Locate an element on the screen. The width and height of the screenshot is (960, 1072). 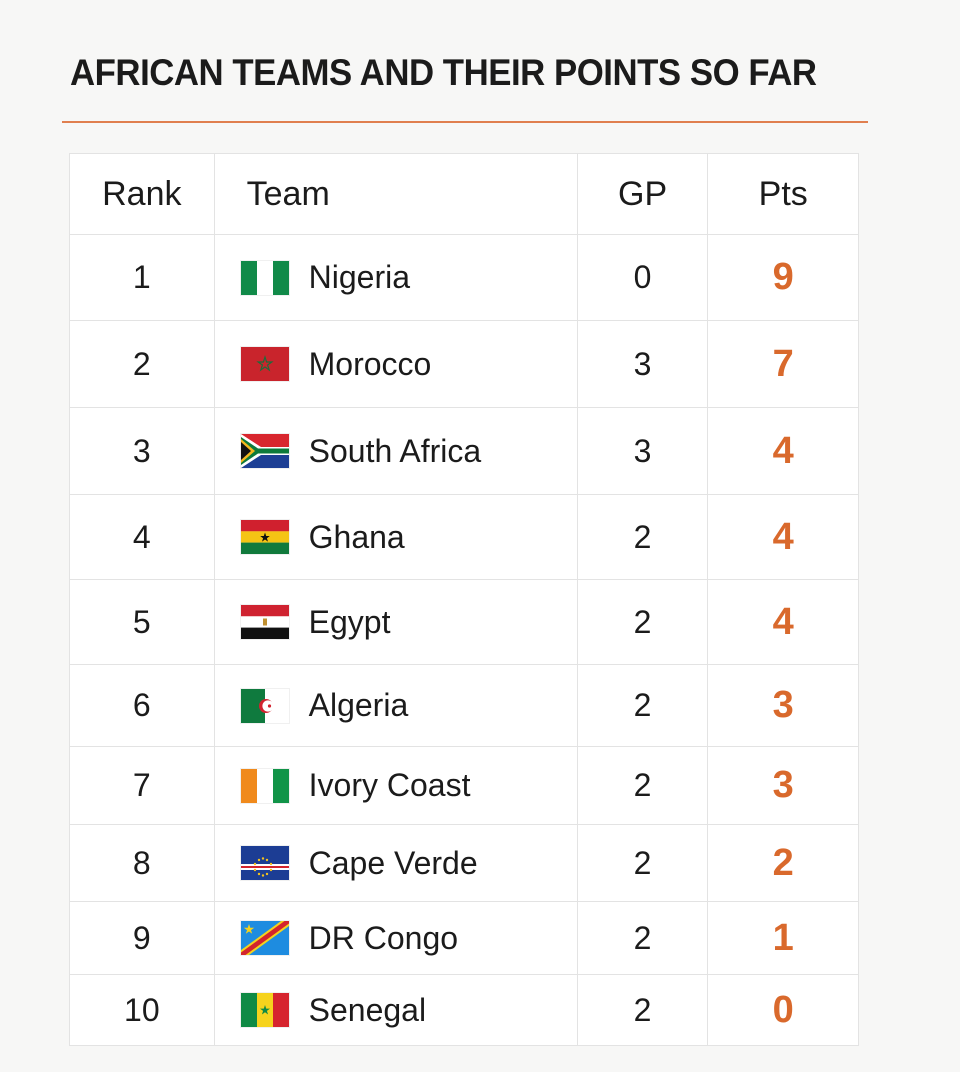
team-name: South Africa is located at coordinates (395, 450).